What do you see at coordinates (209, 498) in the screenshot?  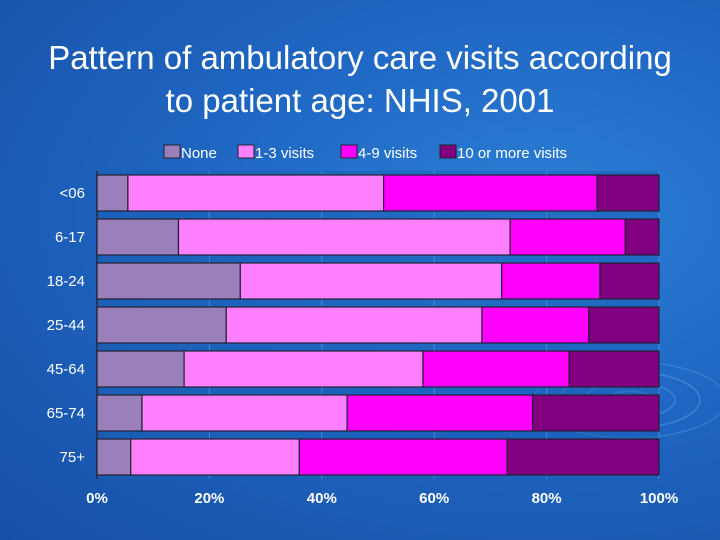 I see `x-tick-label: 20%` at bounding box center [209, 498].